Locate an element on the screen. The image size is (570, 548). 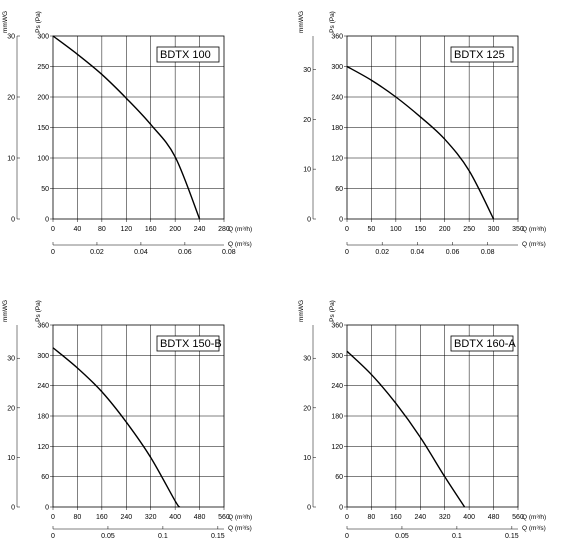
y-tick-label: 150 is located at coordinates (43, 128).